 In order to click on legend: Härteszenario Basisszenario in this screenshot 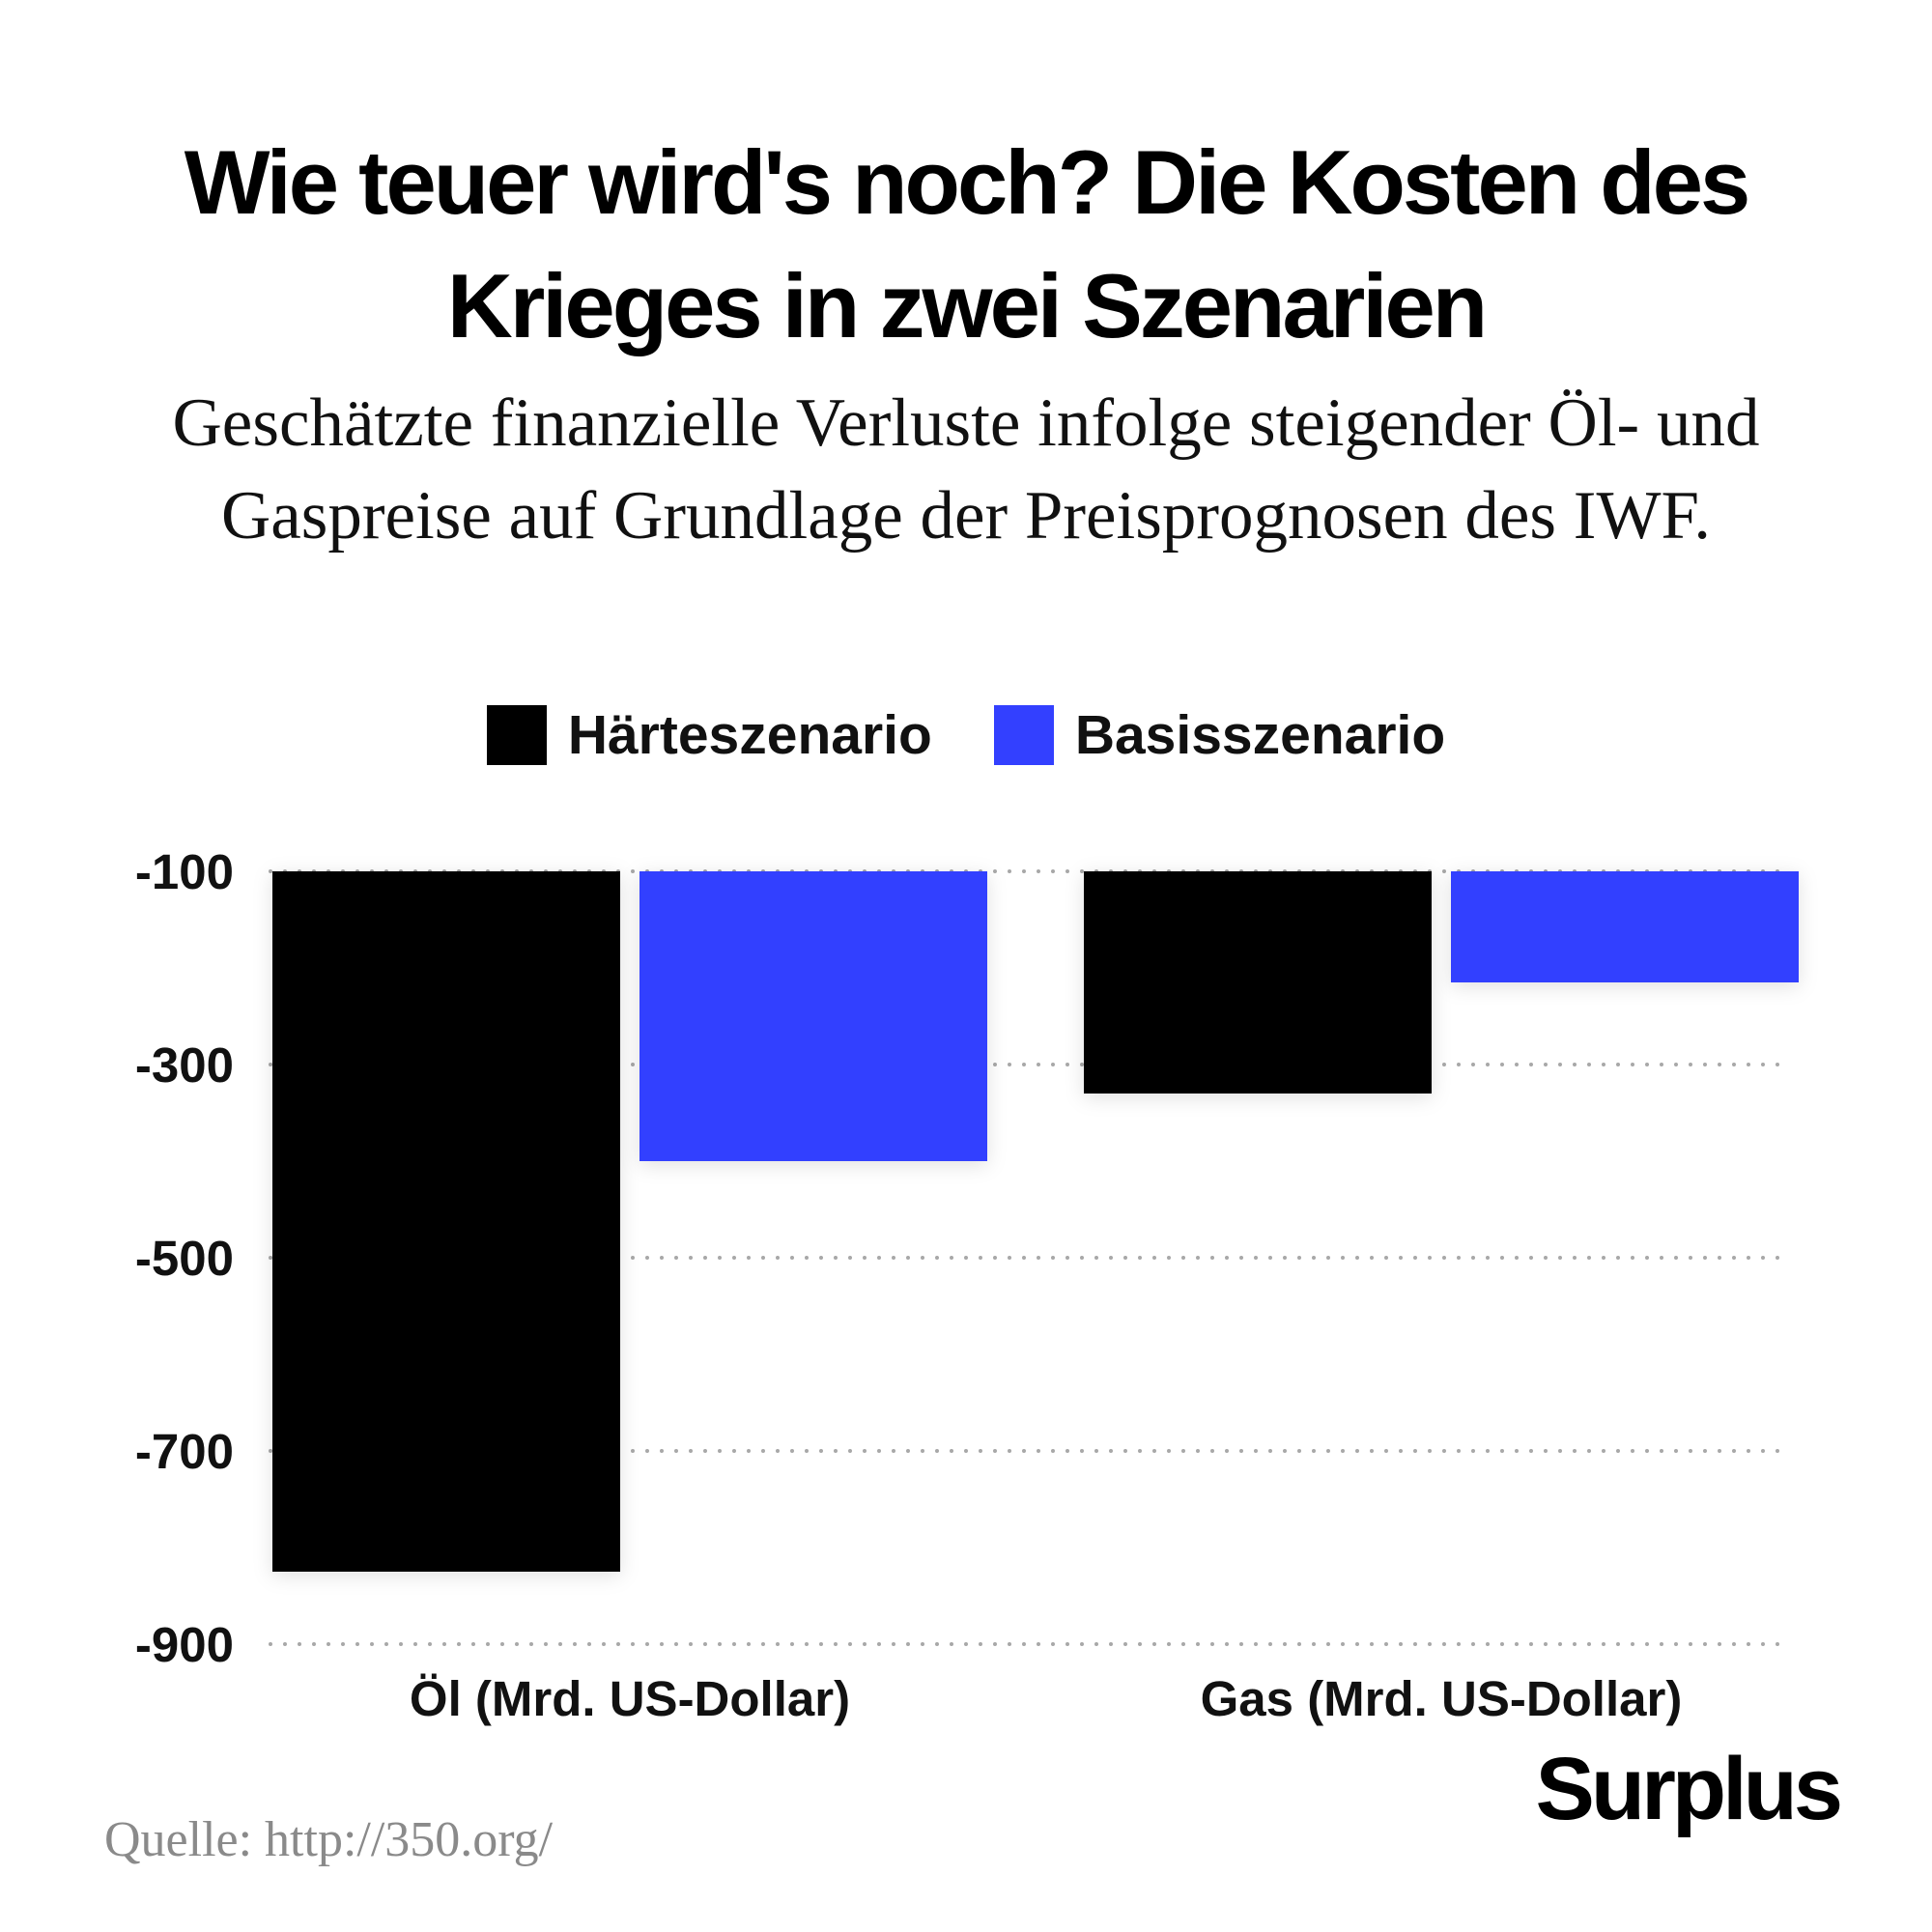, I will do `click(966, 735)`.